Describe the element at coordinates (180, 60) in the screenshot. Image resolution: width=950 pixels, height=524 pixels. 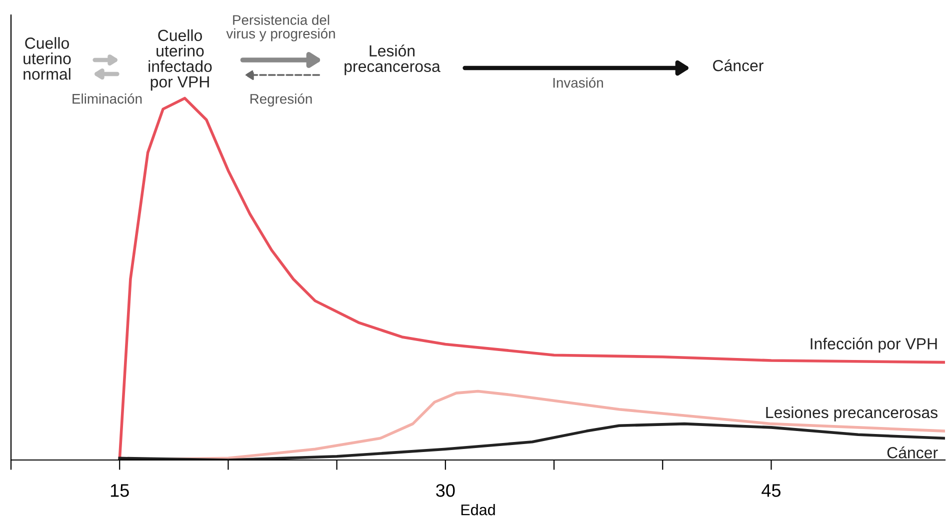
I see `text: Cuello uterino infectado por VPH` at that location.